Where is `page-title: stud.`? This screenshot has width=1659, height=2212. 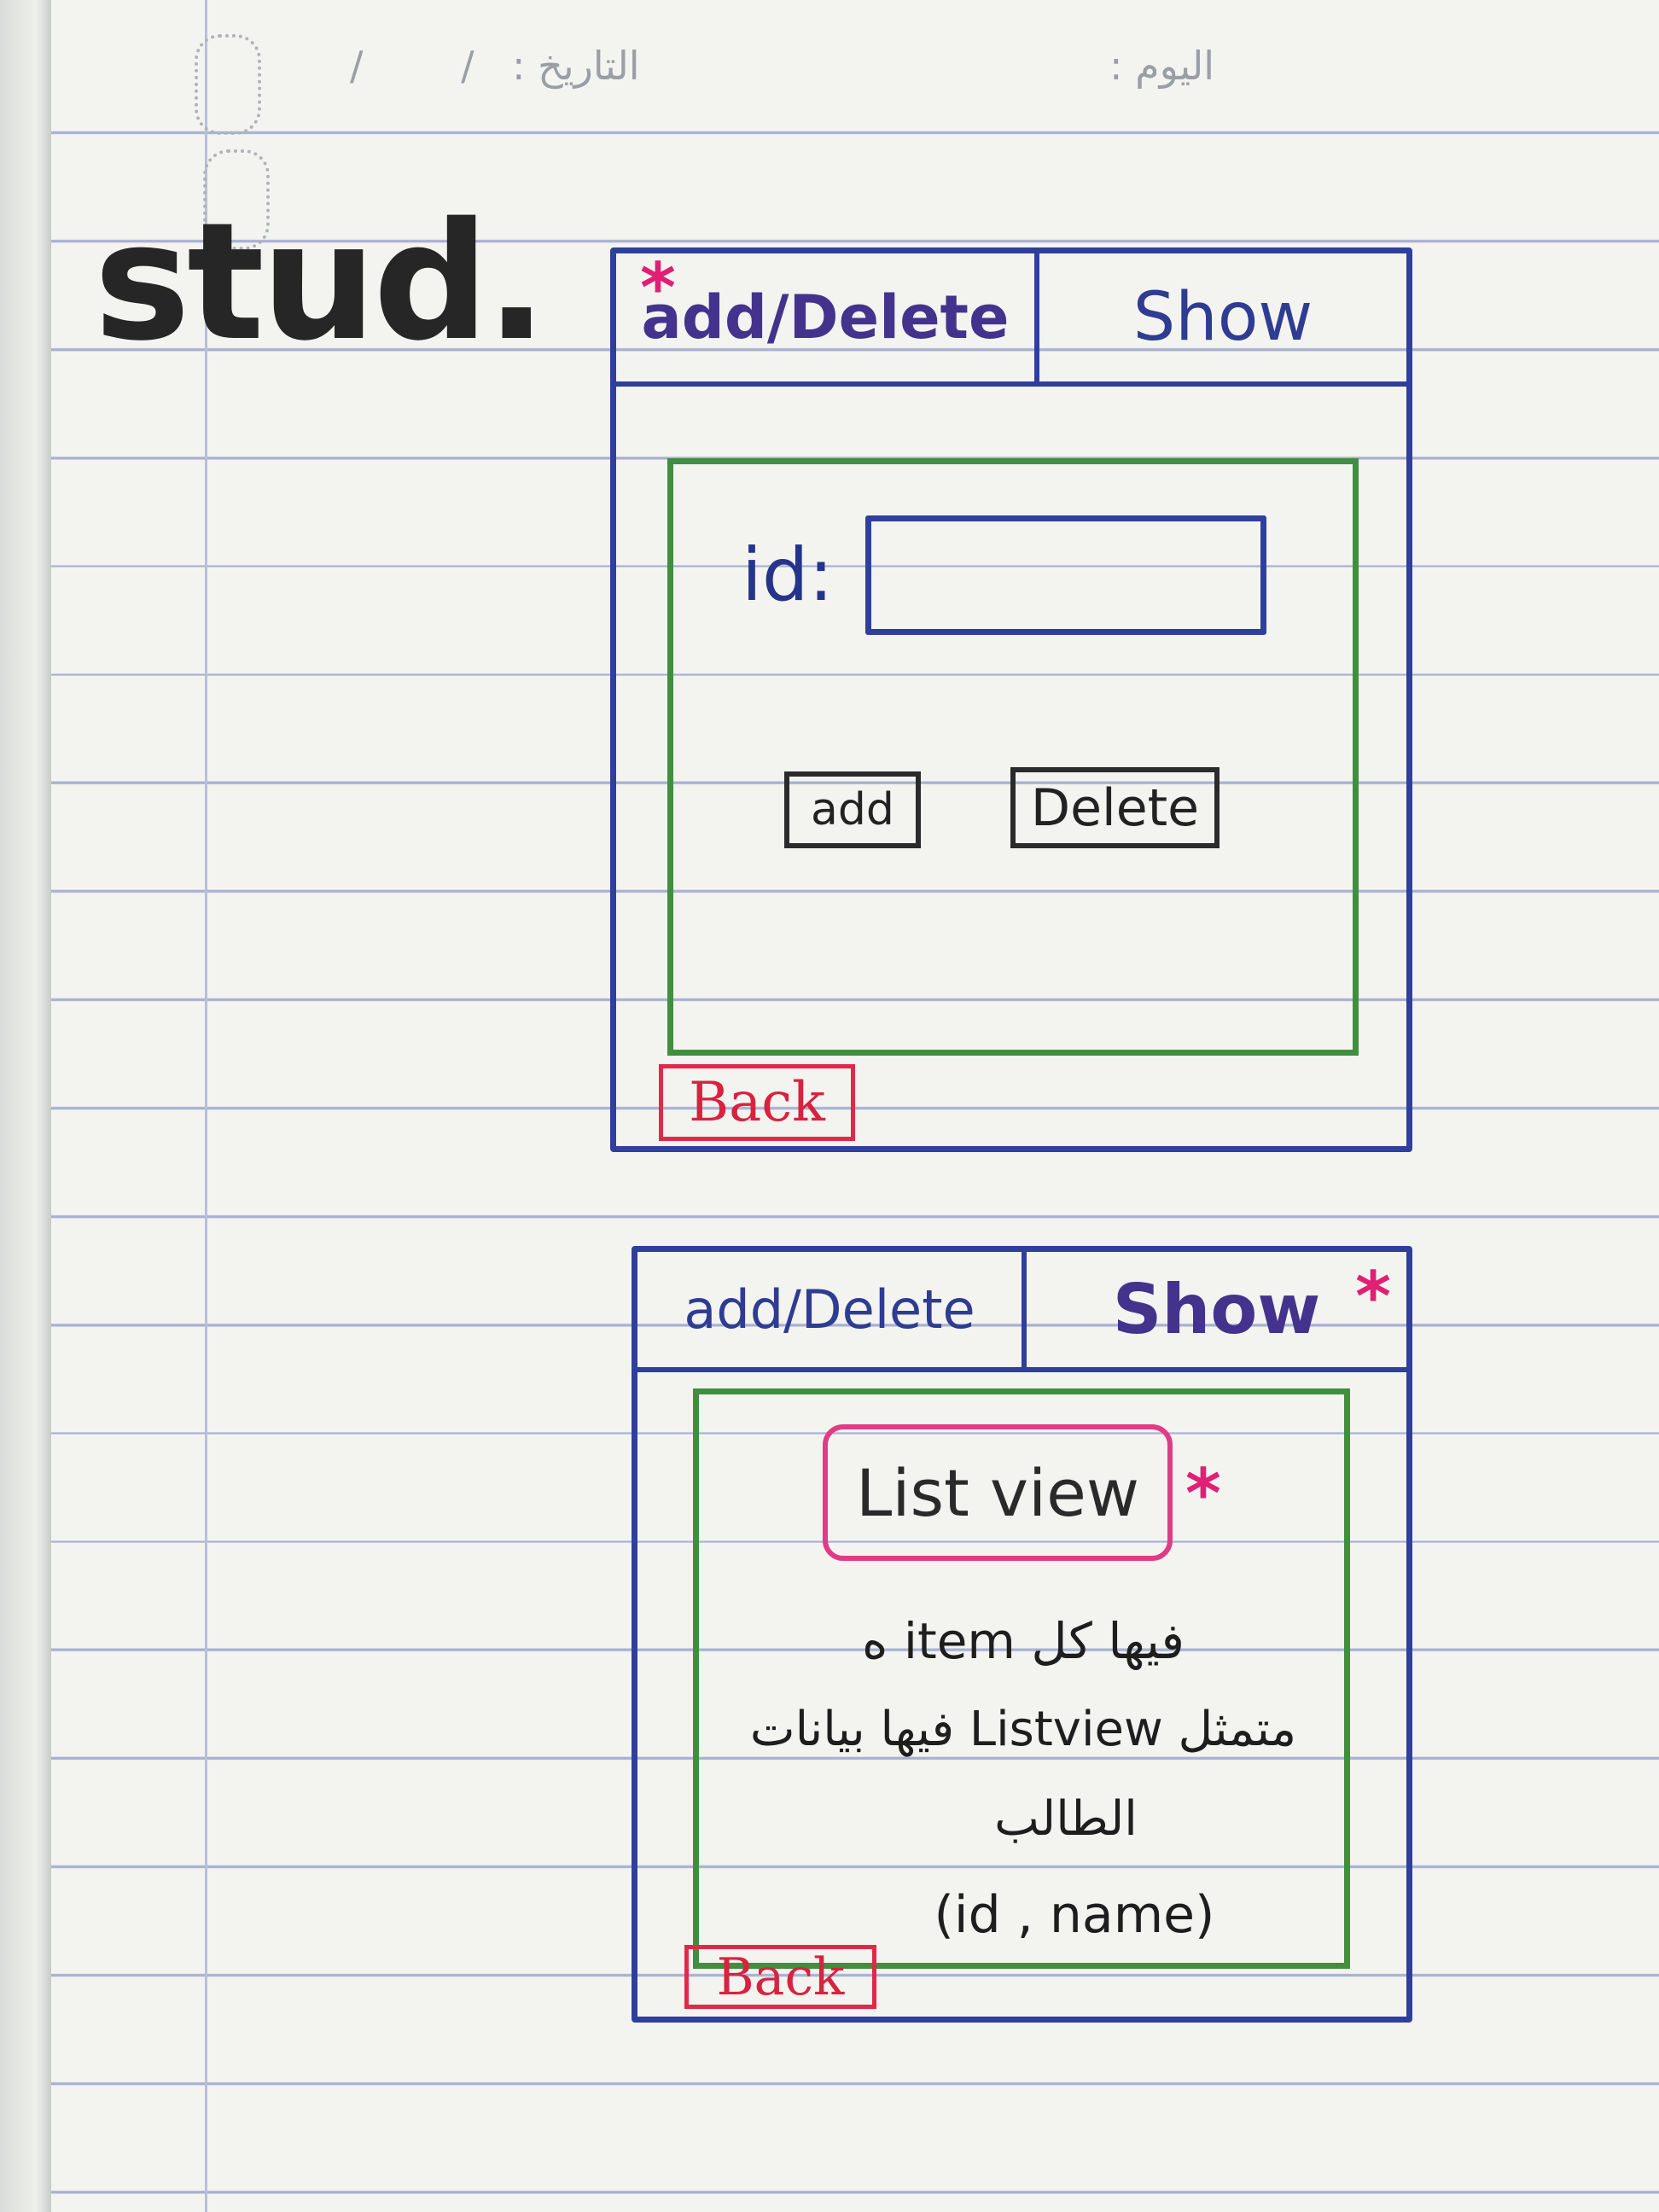 page-title: stud. is located at coordinates (320, 282).